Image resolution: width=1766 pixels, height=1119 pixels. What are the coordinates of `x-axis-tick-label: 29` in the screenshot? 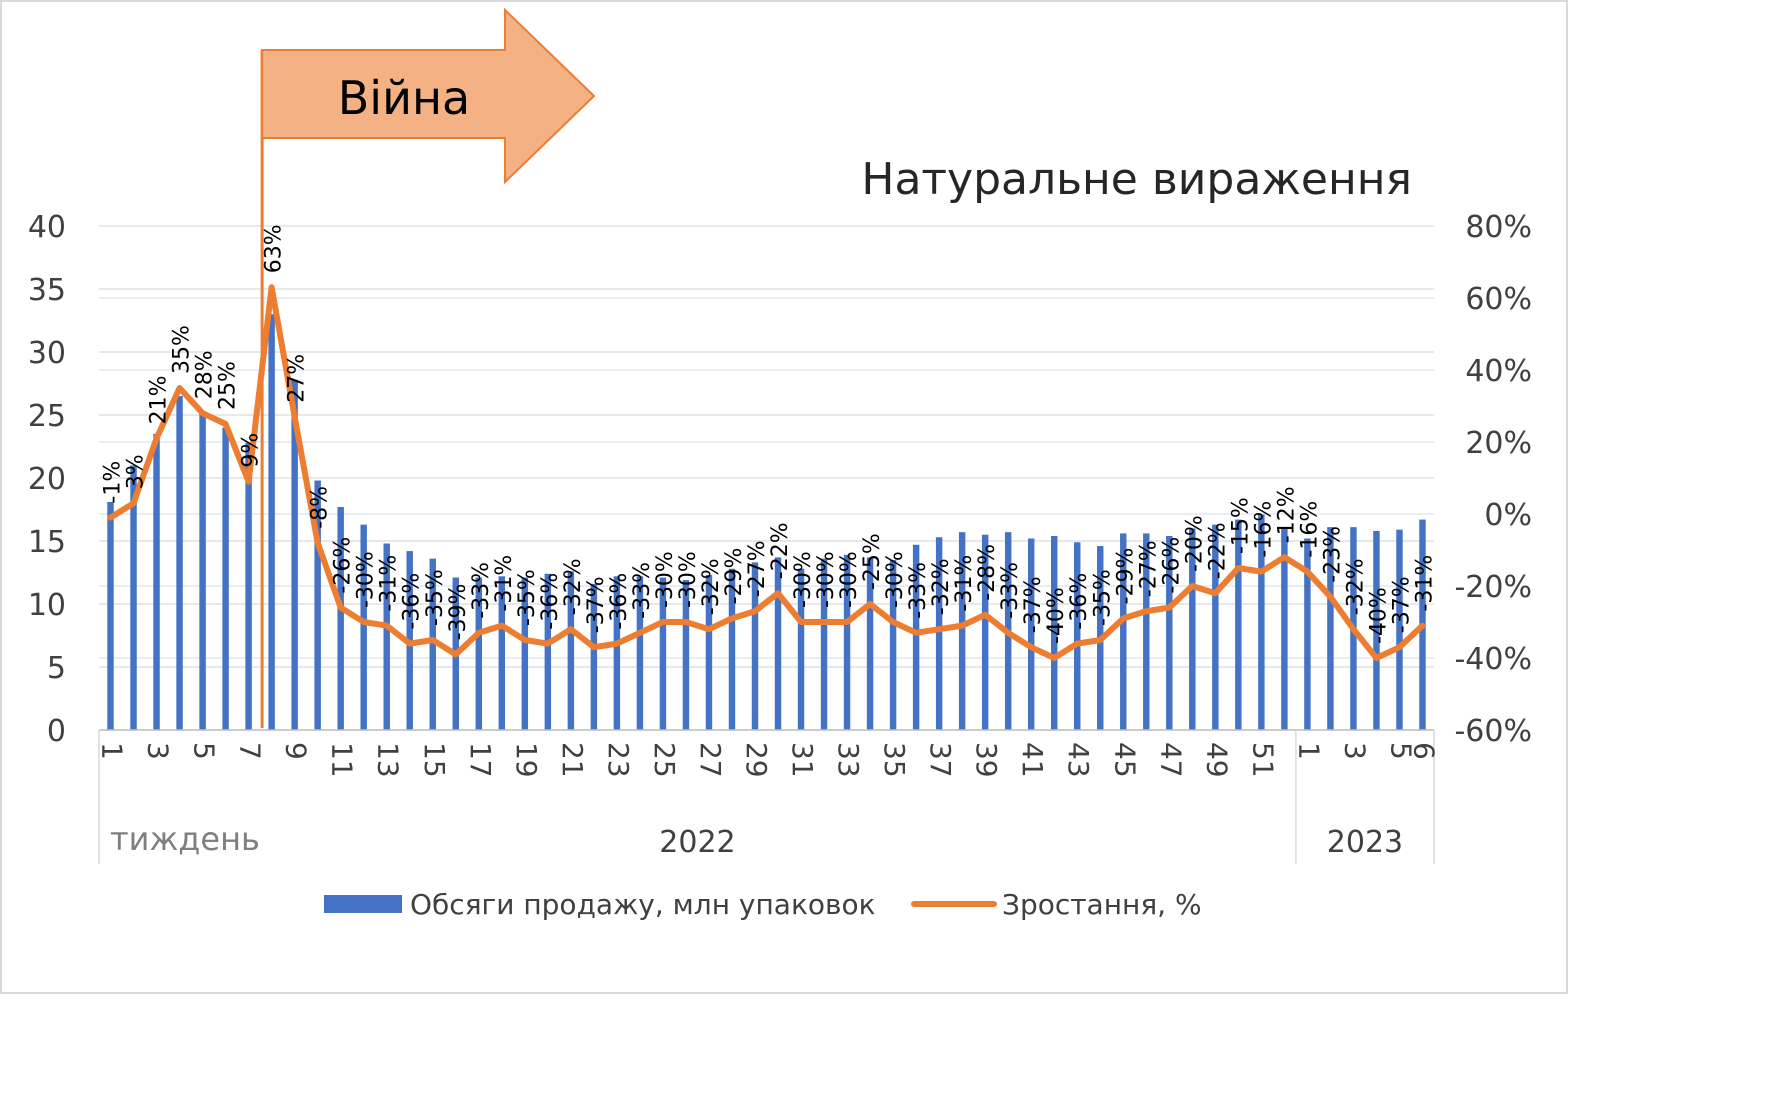 It's located at (756, 760).